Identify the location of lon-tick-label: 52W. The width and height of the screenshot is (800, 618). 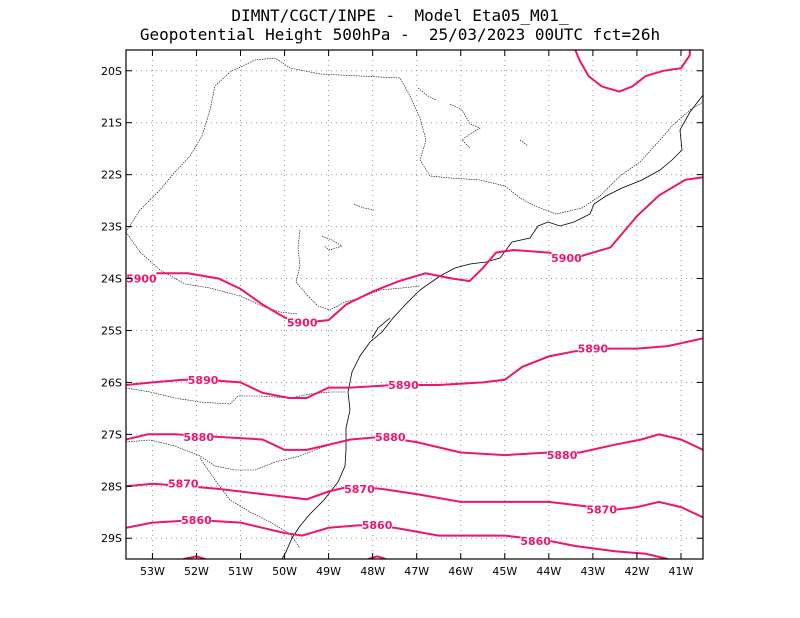
(196, 571).